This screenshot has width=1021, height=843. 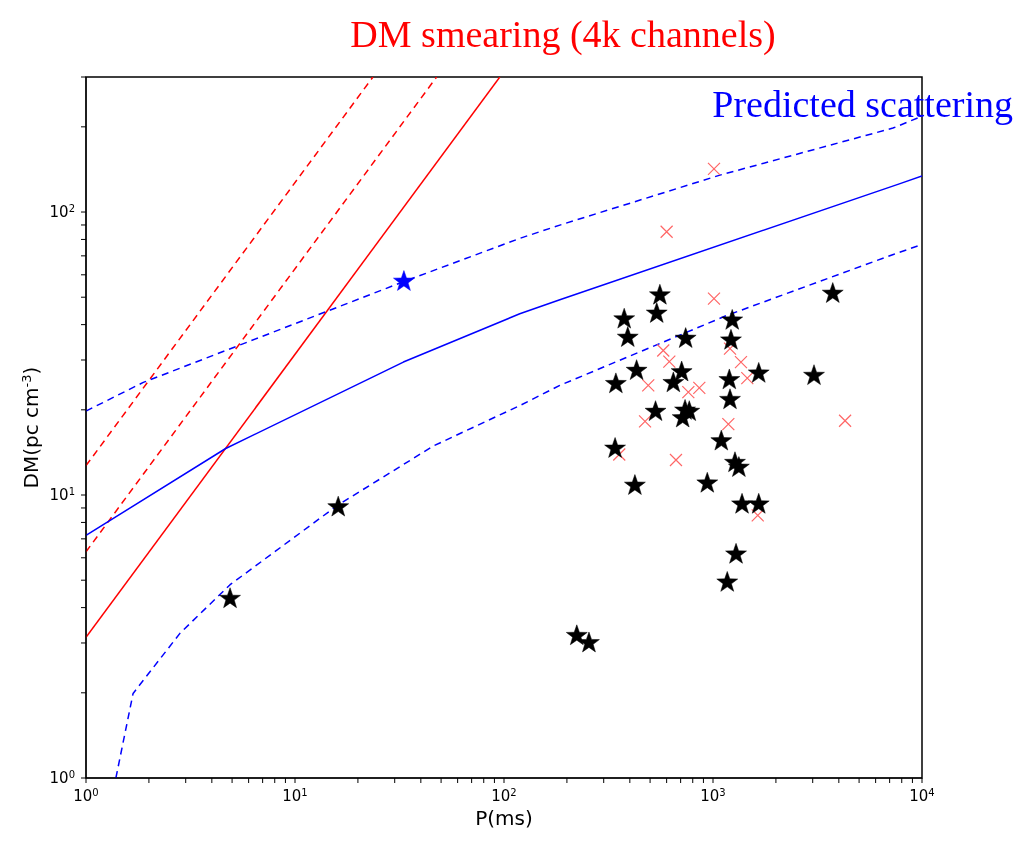 What do you see at coordinates (86, 795) in the screenshot?
I see `x-tick-label: 10$^{0}$` at bounding box center [86, 795].